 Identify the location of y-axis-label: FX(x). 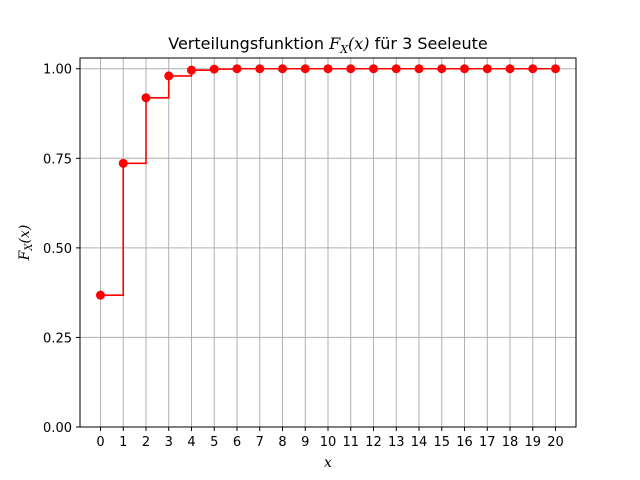
(26, 243).